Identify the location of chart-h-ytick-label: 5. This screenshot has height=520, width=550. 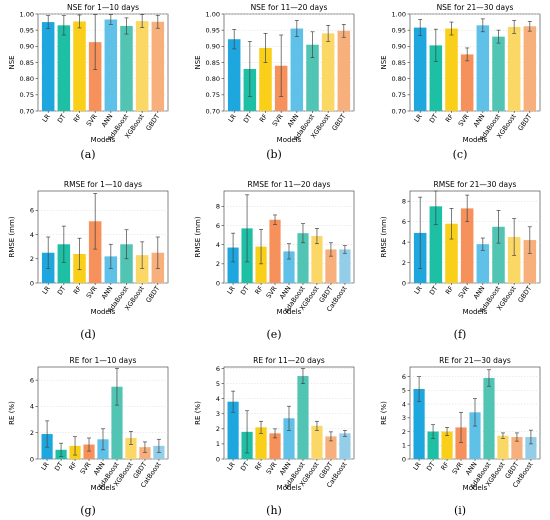
(218, 384).